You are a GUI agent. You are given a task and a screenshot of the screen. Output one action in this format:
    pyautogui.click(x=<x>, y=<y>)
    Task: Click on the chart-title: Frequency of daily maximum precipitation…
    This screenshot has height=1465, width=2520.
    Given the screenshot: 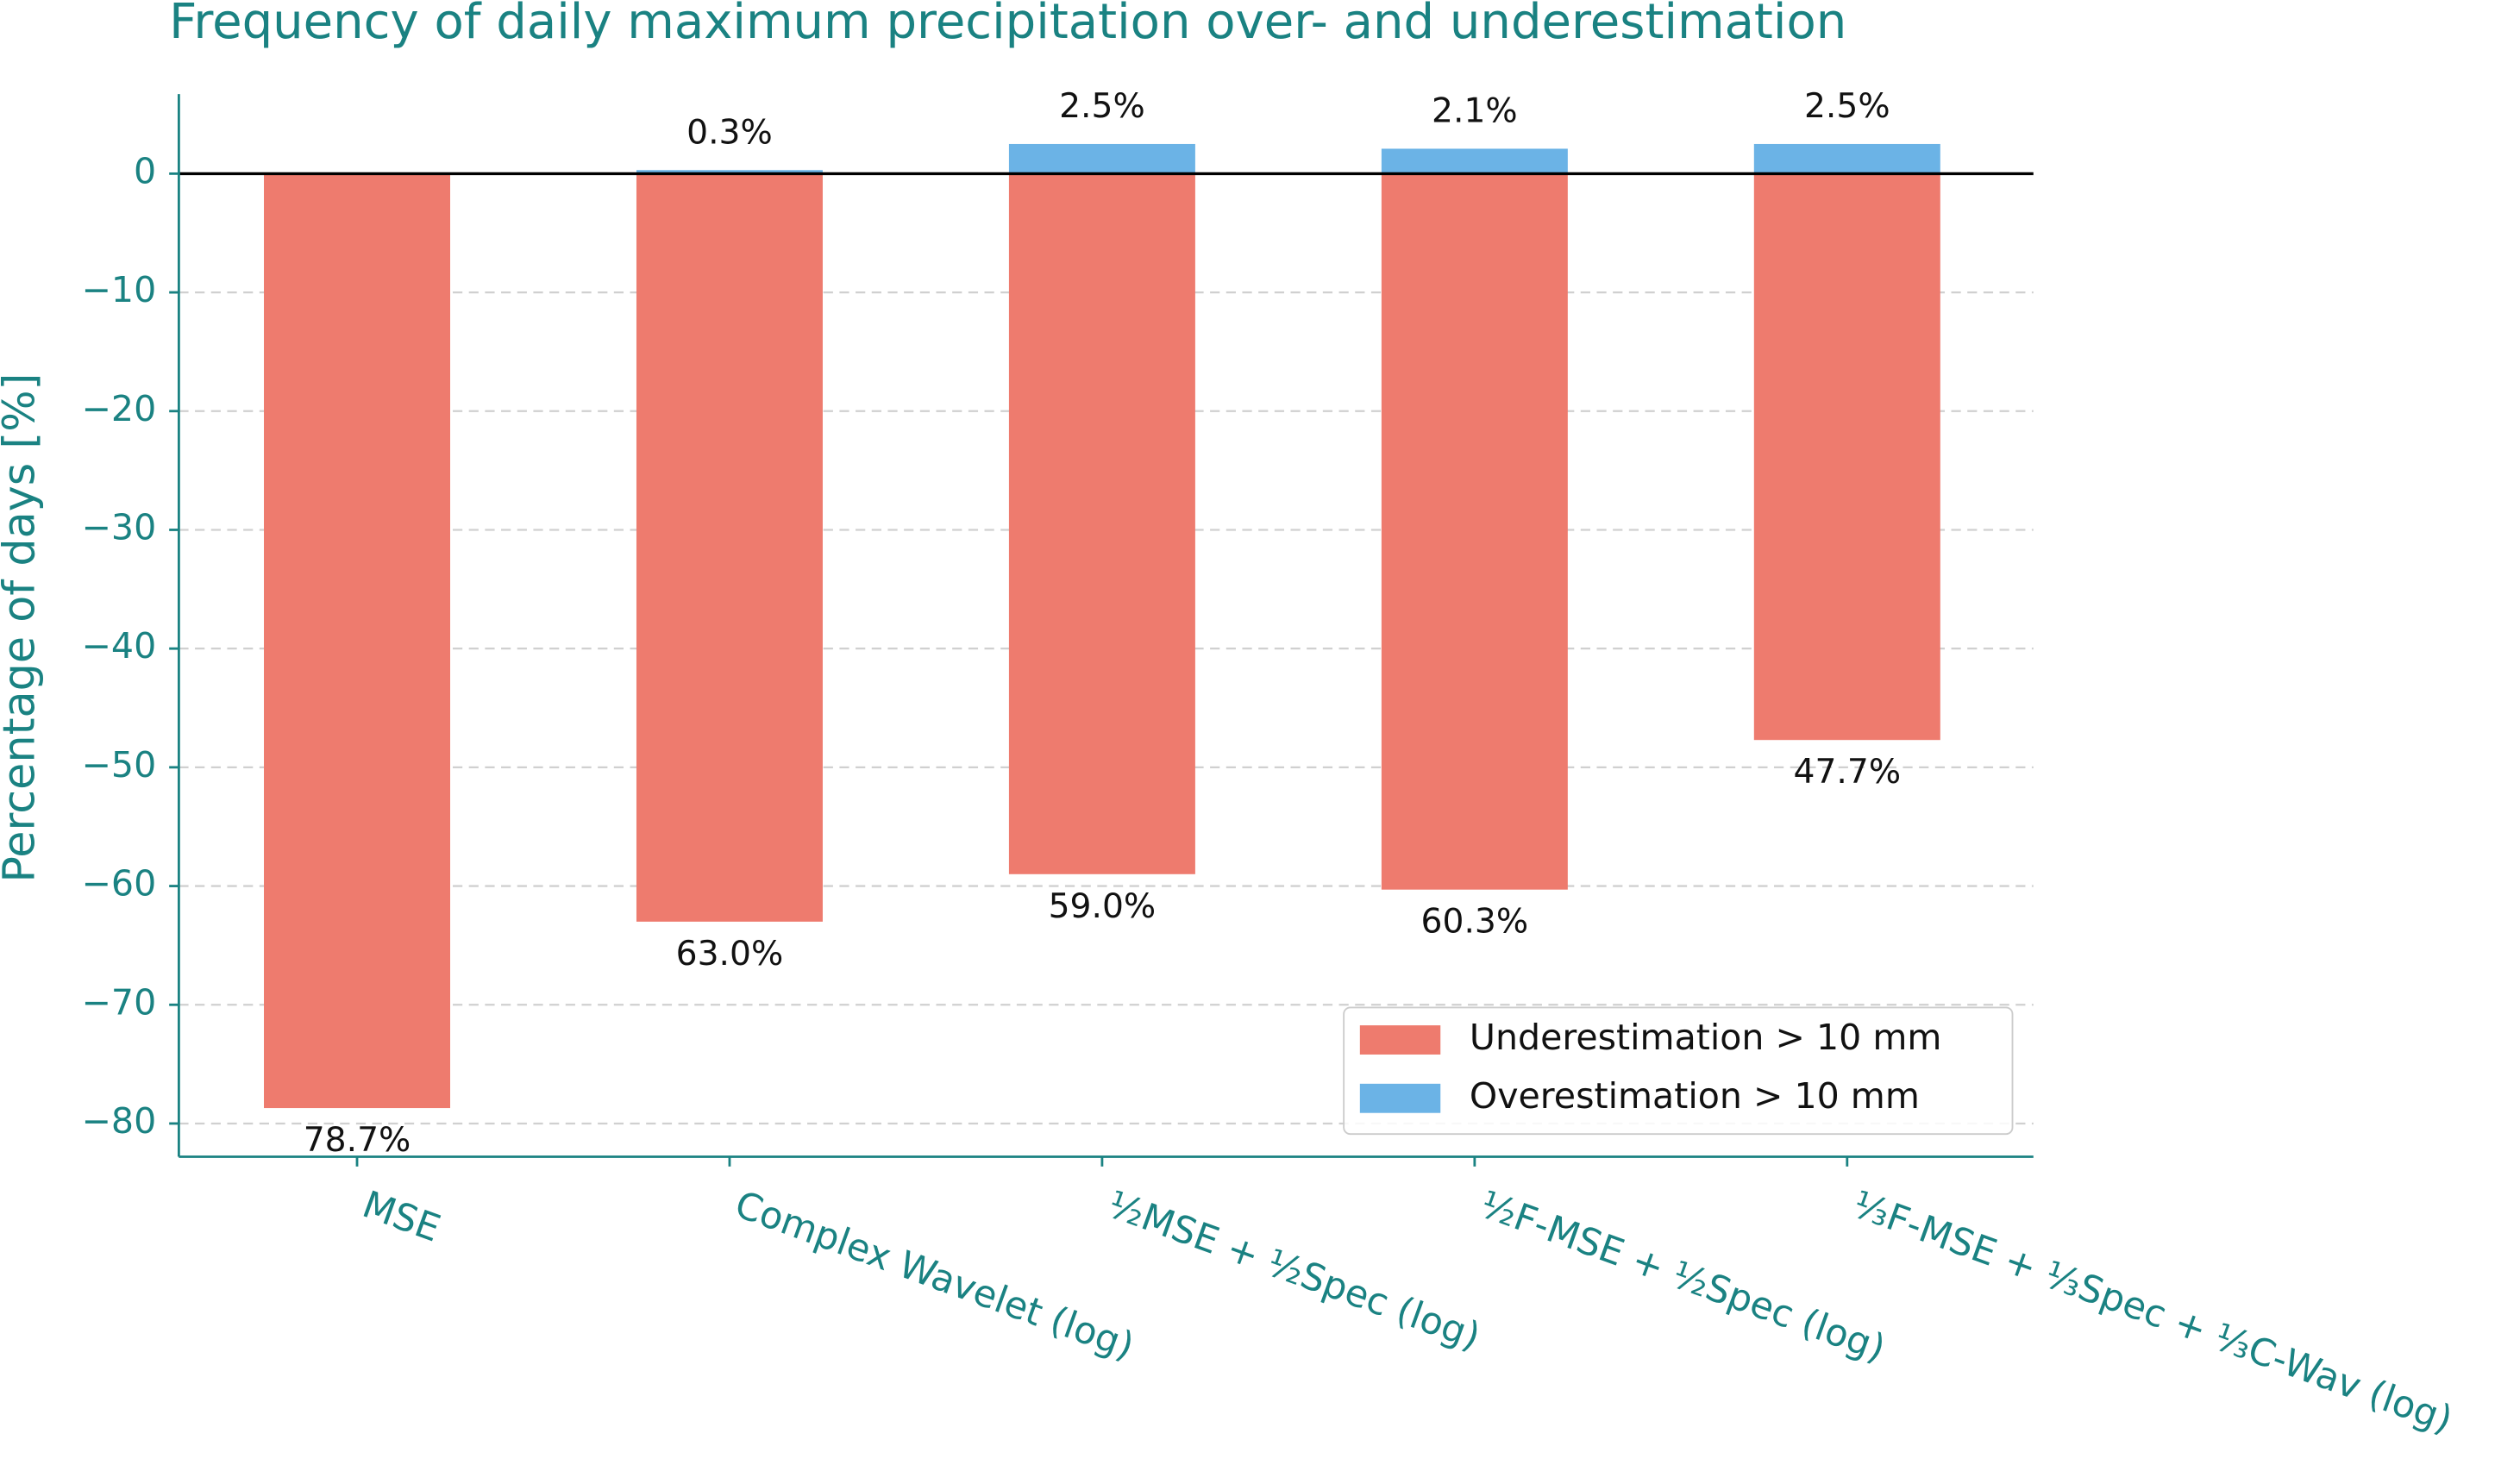 What is the action you would take?
    pyautogui.click(x=1008, y=25)
    